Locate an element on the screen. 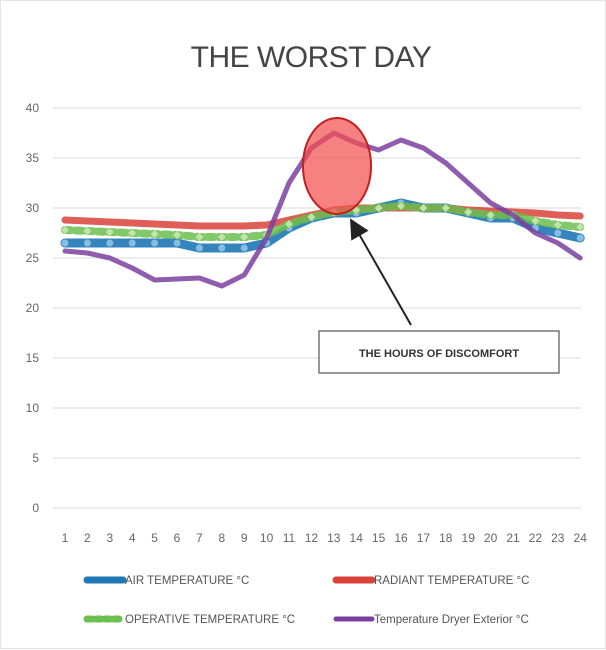 Image resolution: width=606 pixels, height=650 pixels. x-tick-label: 4 is located at coordinates (132, 538).